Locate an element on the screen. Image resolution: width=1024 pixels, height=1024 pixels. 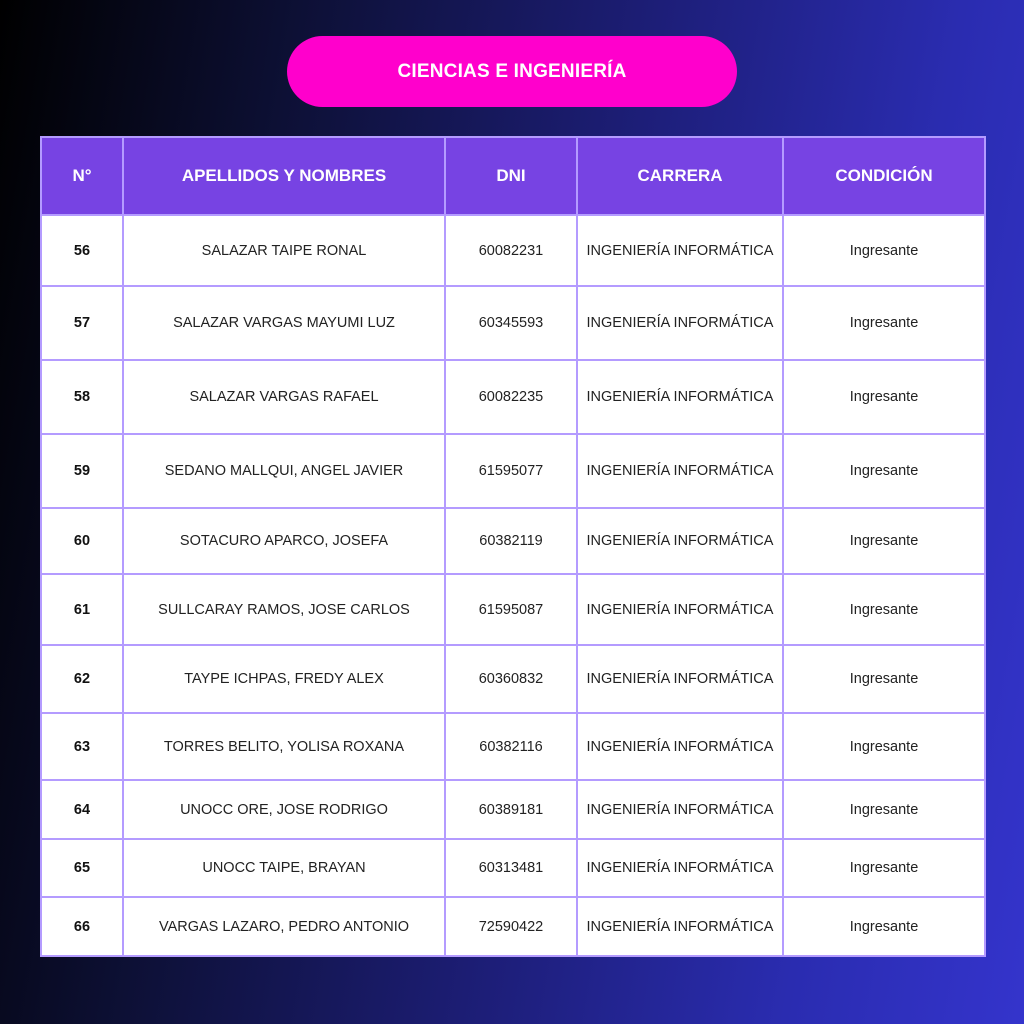
header-name: APELLIDOS Y NOMBRES is located at coordinates (284, 176).